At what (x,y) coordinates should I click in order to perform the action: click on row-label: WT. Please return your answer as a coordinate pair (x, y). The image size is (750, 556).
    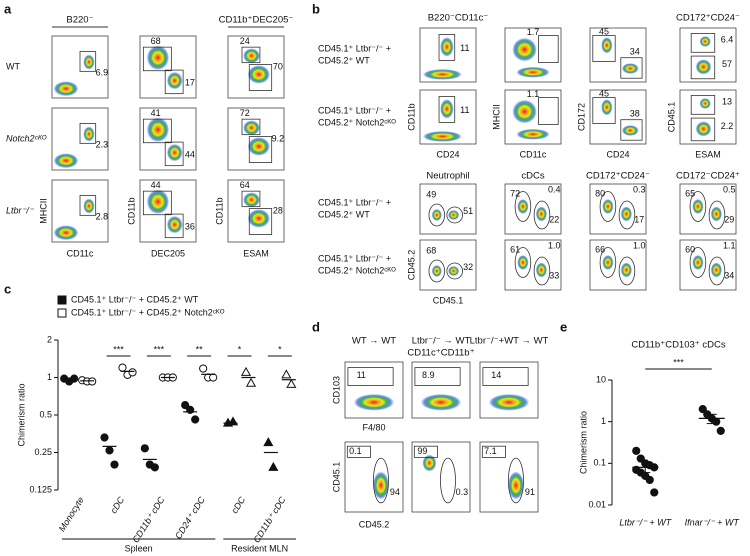
    Looking at the image, I should click on (13, 66).